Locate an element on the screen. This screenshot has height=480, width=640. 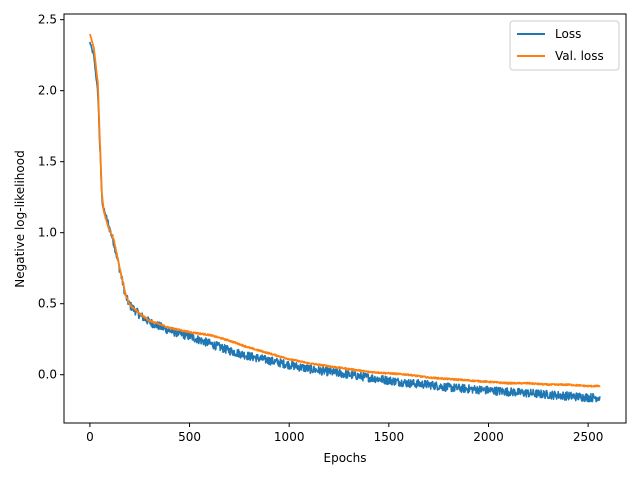
x-tick-label: 500 is located at coordinates (189, 437).